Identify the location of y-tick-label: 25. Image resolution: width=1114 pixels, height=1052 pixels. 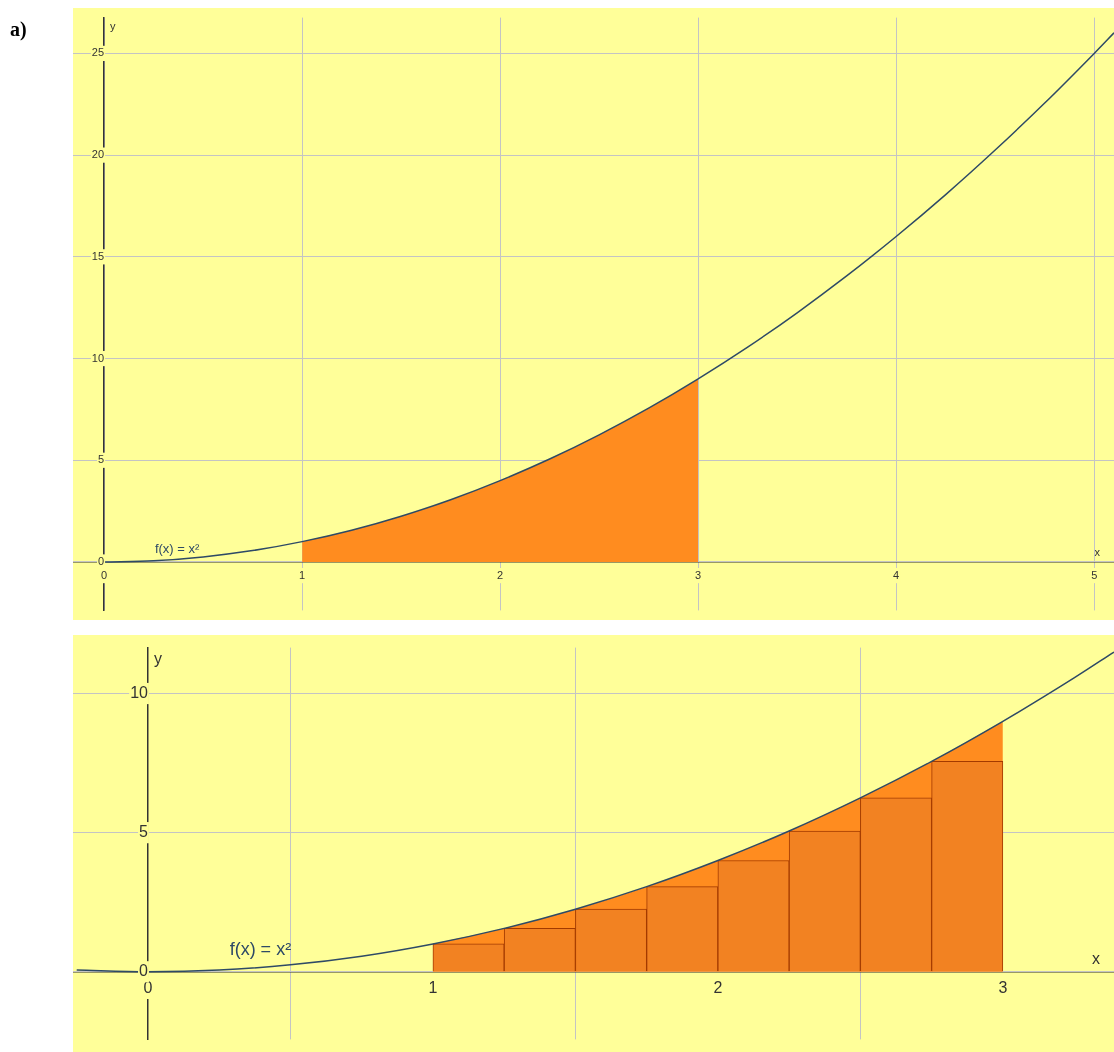
(98, 52).